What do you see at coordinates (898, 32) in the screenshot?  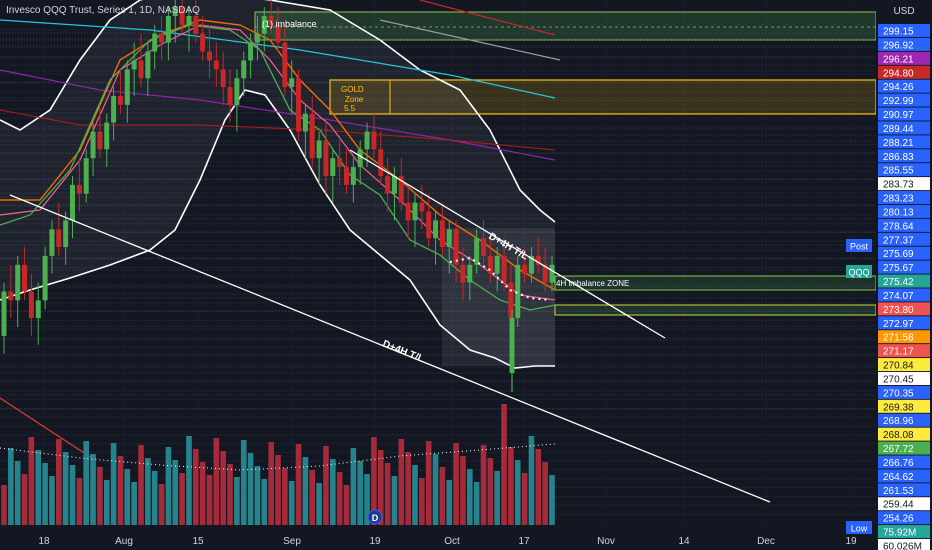 I see `price-label: 299.15` at bounding box center [898, 32].